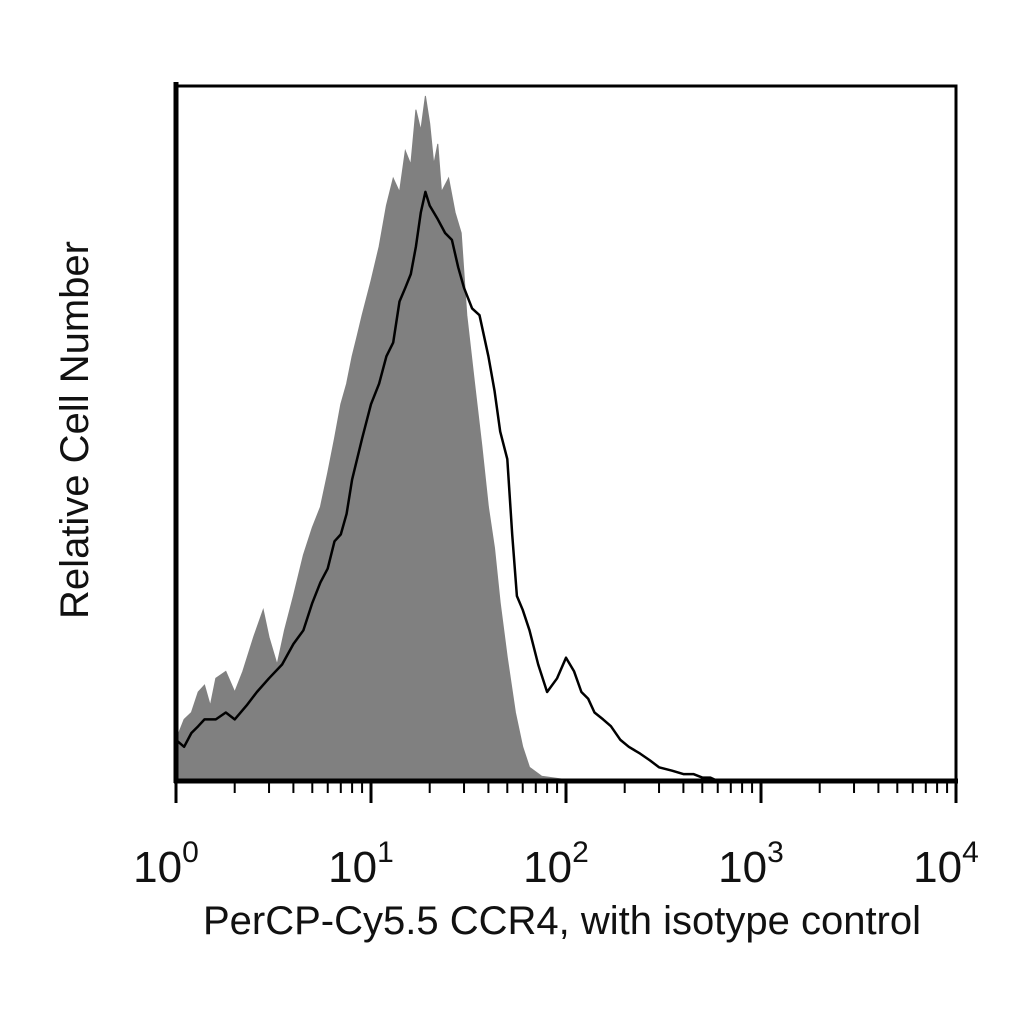 The height and width of the screenshot is (1024, 1024). I want to click on x-tick-label: 10², so click(556, 864).